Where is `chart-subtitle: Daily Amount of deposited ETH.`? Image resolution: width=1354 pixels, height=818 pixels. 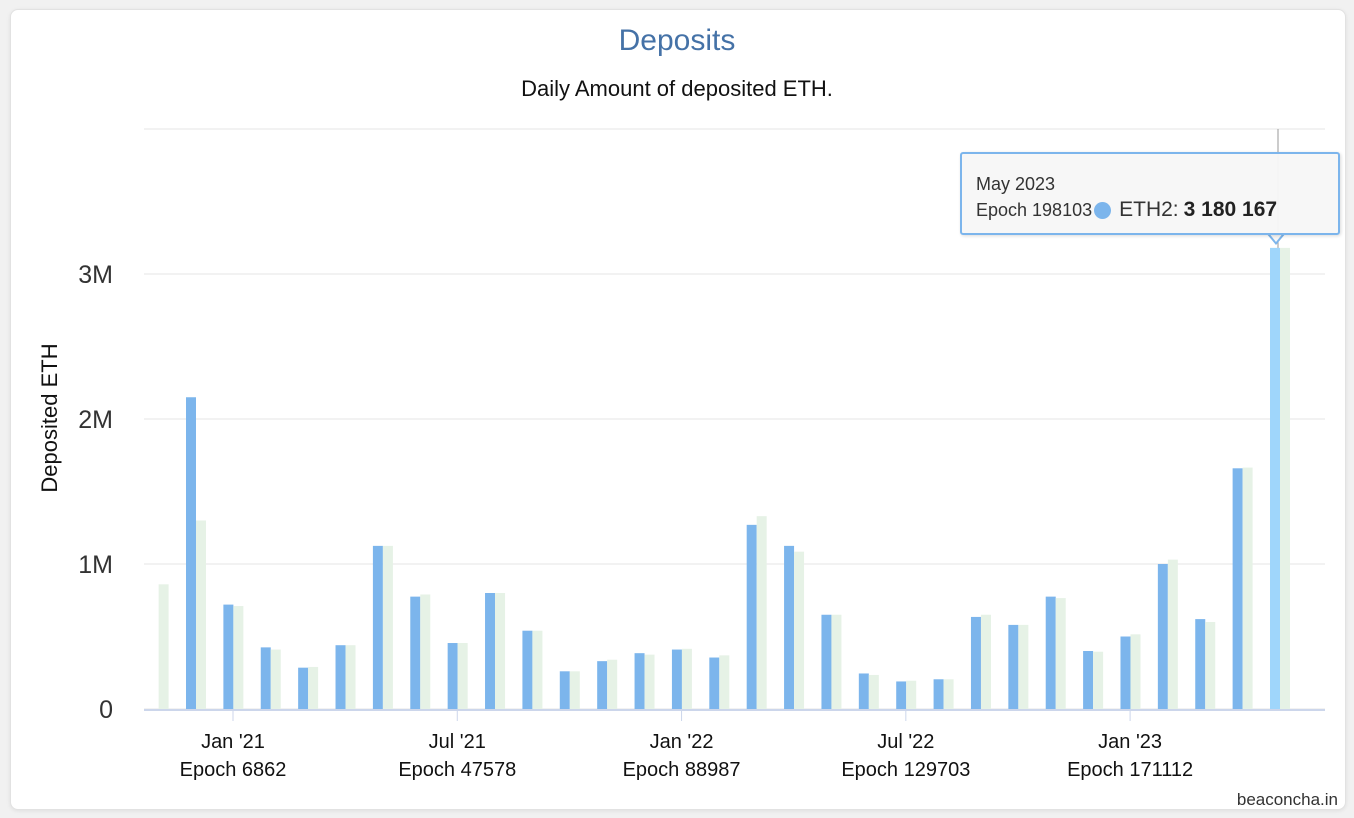
chart-subtitle: Daily Amount of deposited ETH. is located at coordinates (677, 88).